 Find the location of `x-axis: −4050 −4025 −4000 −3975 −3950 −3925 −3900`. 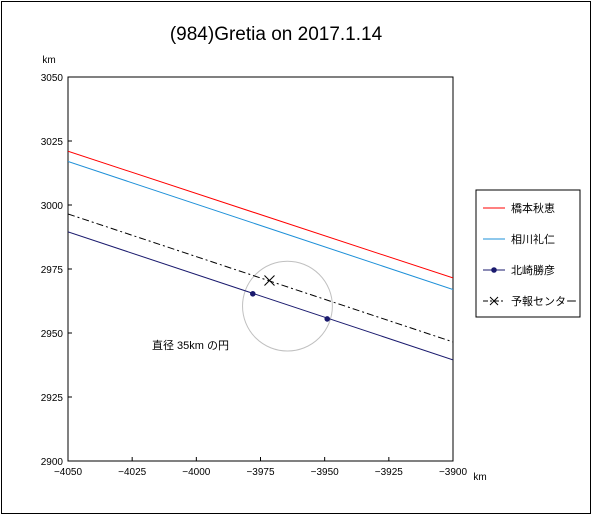

x-axis: −4050 −4025 −4000 −3975 −3950 −3925 −3900 is located at coordinates (261, 467).